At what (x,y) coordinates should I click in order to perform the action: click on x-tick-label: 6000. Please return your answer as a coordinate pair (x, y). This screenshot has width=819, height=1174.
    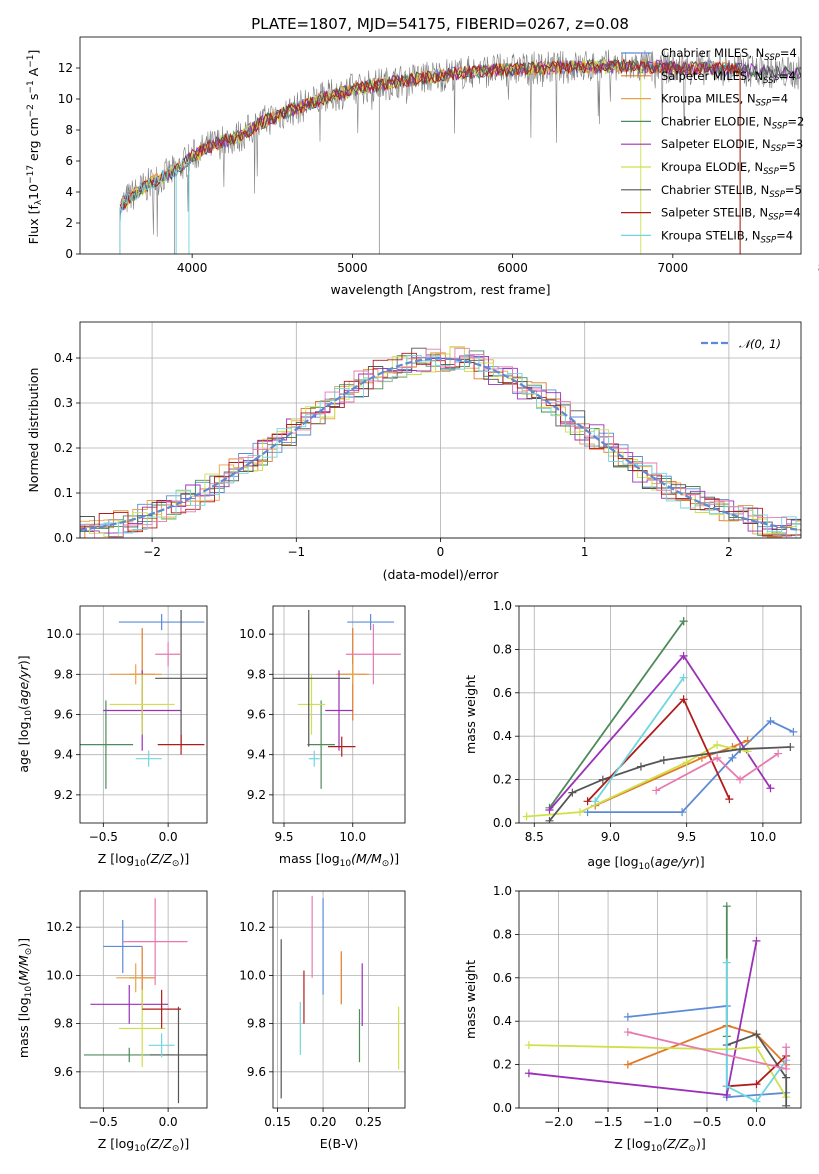
    Looking at the image, I should click on (512, 268).